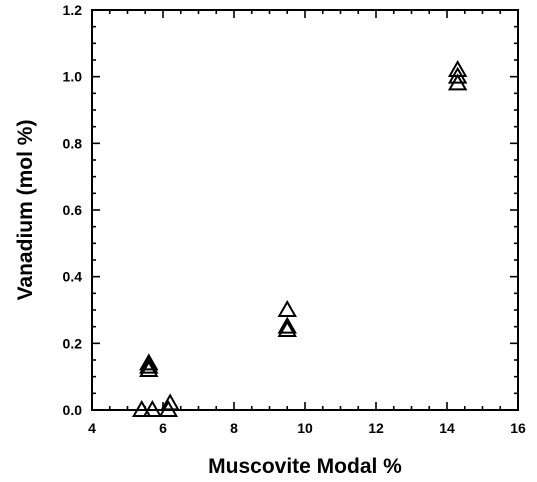 This screenshot has width=537, height=482. What do you see at coordinates (376, 428) in the screenshot?
I see `x-tick-label: 12` at bounding box center [376, 428].